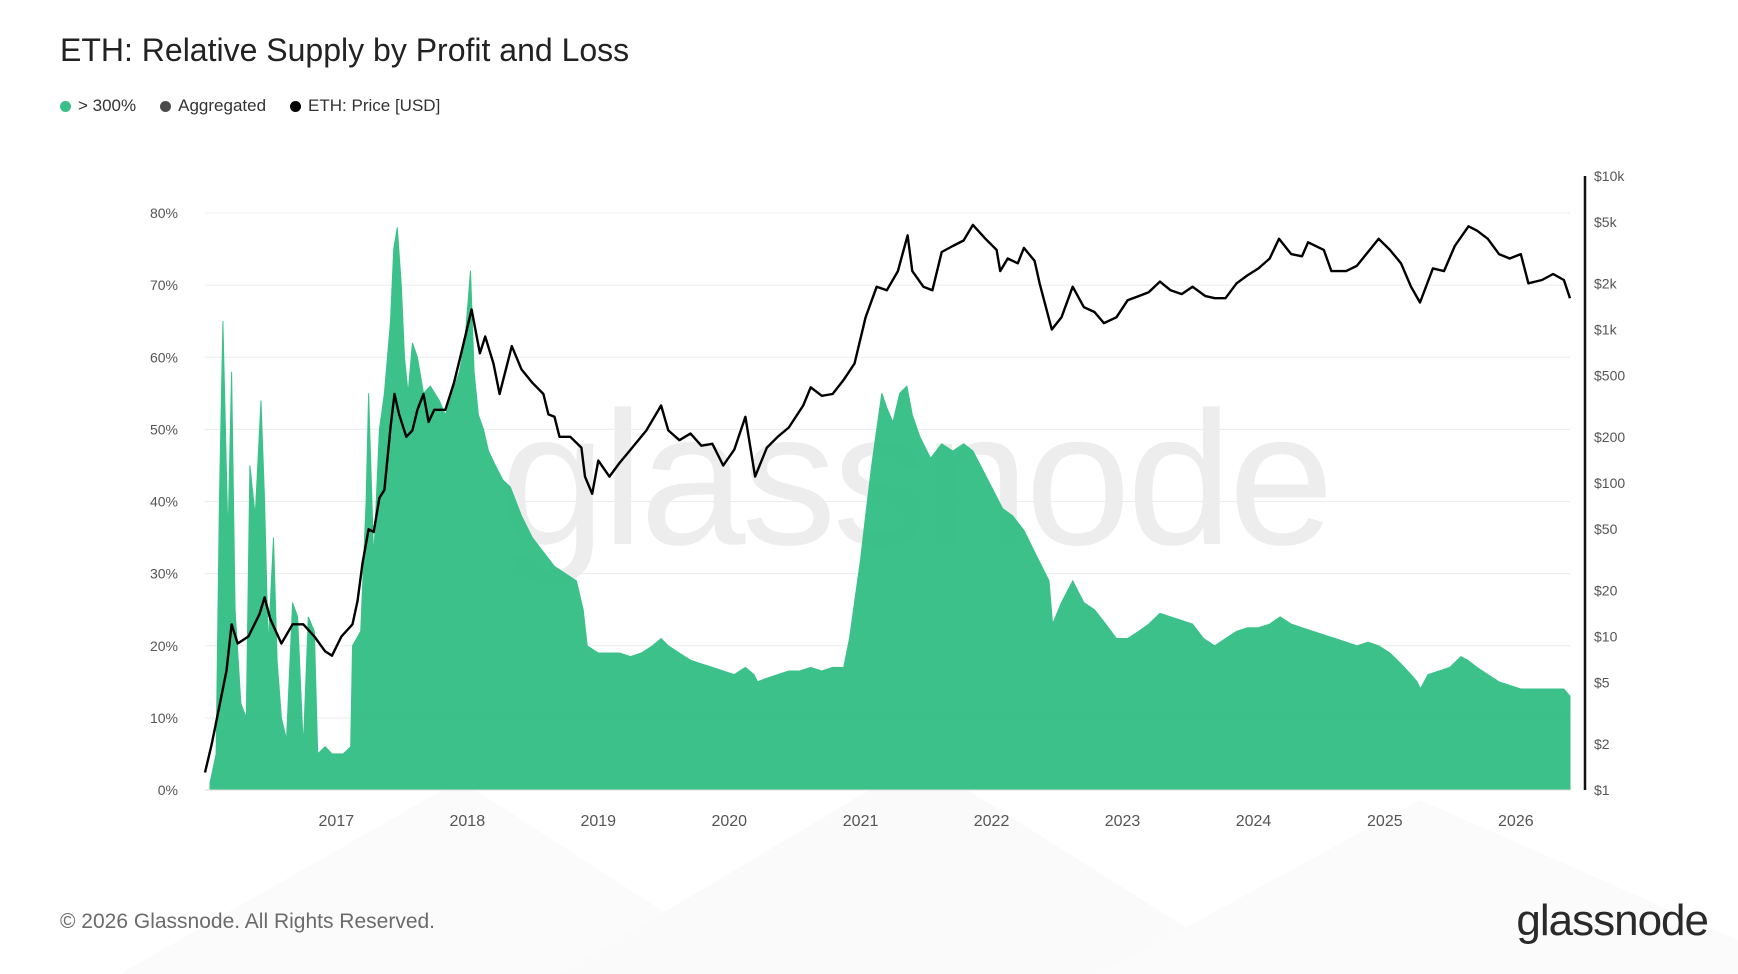  I want to click on y-left-tick-label: 70%, so click(164, 285).